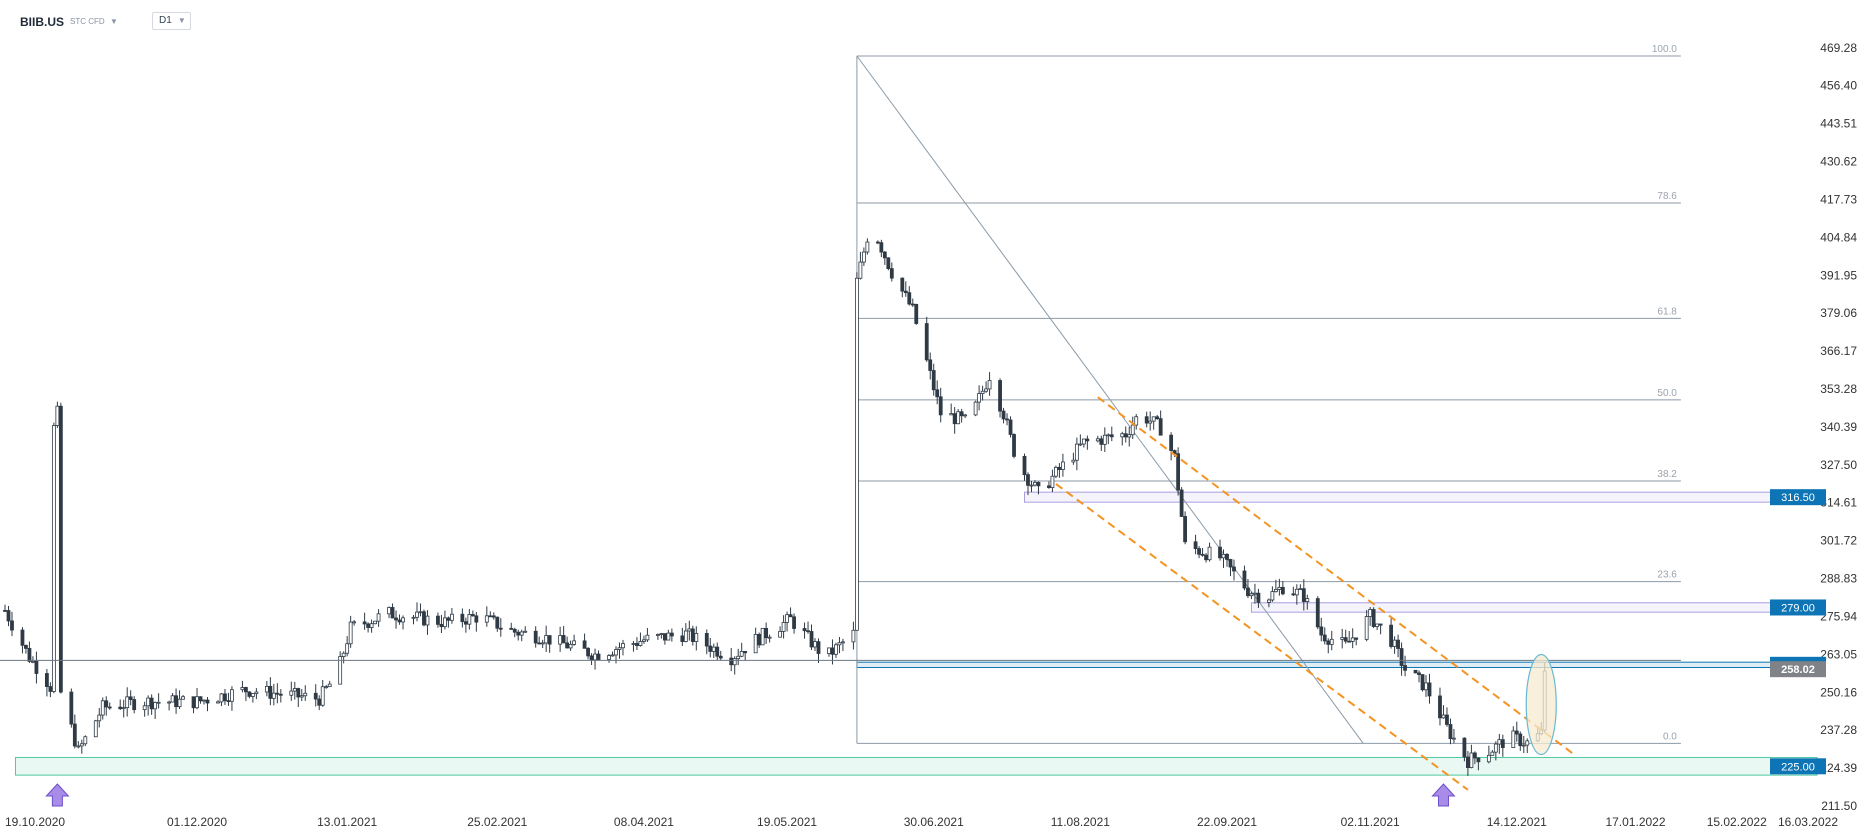 This screenshot has height=832, width=1866. What do you see at coordinates (1838, 768) in the screenshot?
I see `y-tick-label: 224.39` at bounding box center [1838, 768].